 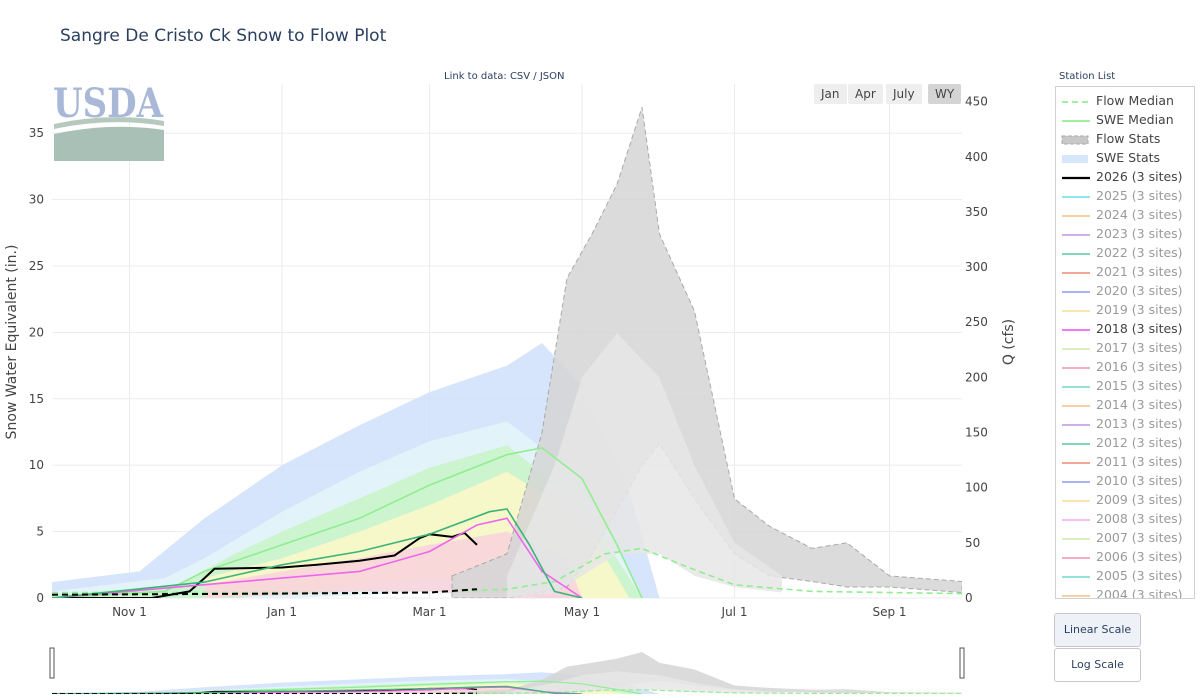 I want to click on legend-label: 2008 (3 sites), so click(x=1139, y=518).